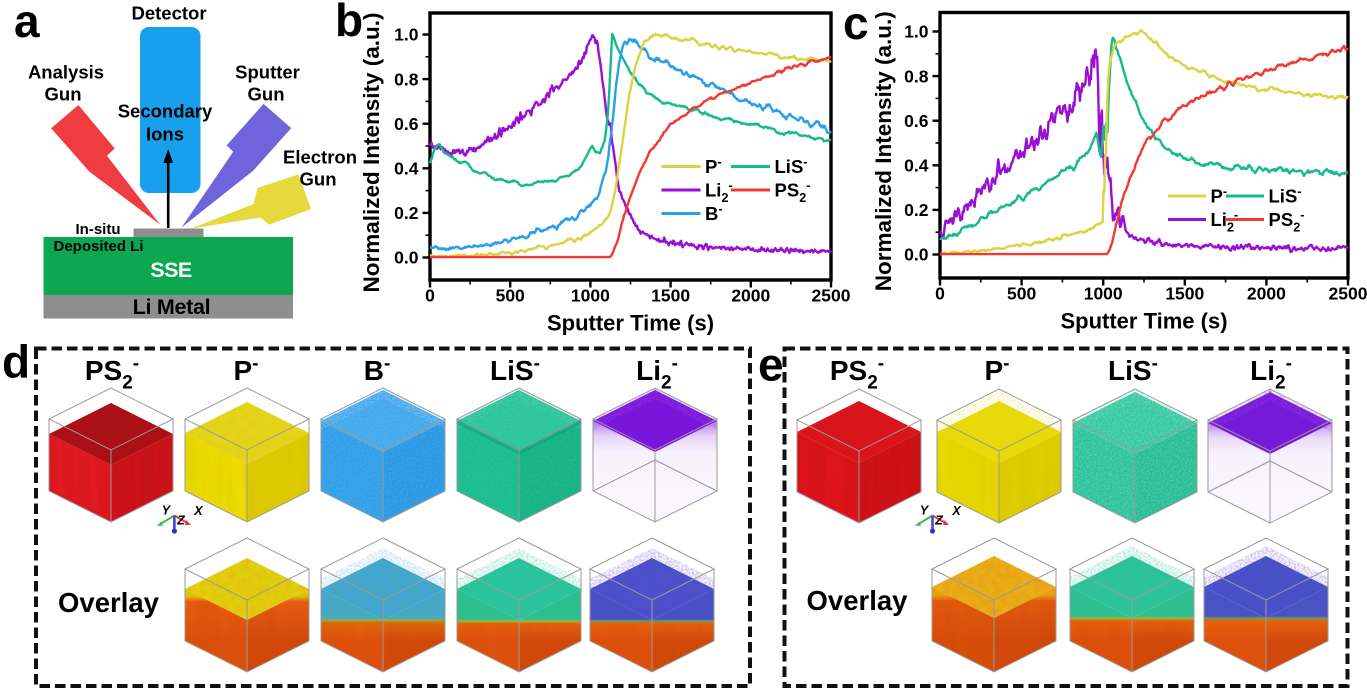 Image resolution: width=1367 pixels, height=693 pixels. What do you see at coordinates (165, 111) in the screenshot?
I see `svg-text: Secondary` at bounding box center [165, 111].